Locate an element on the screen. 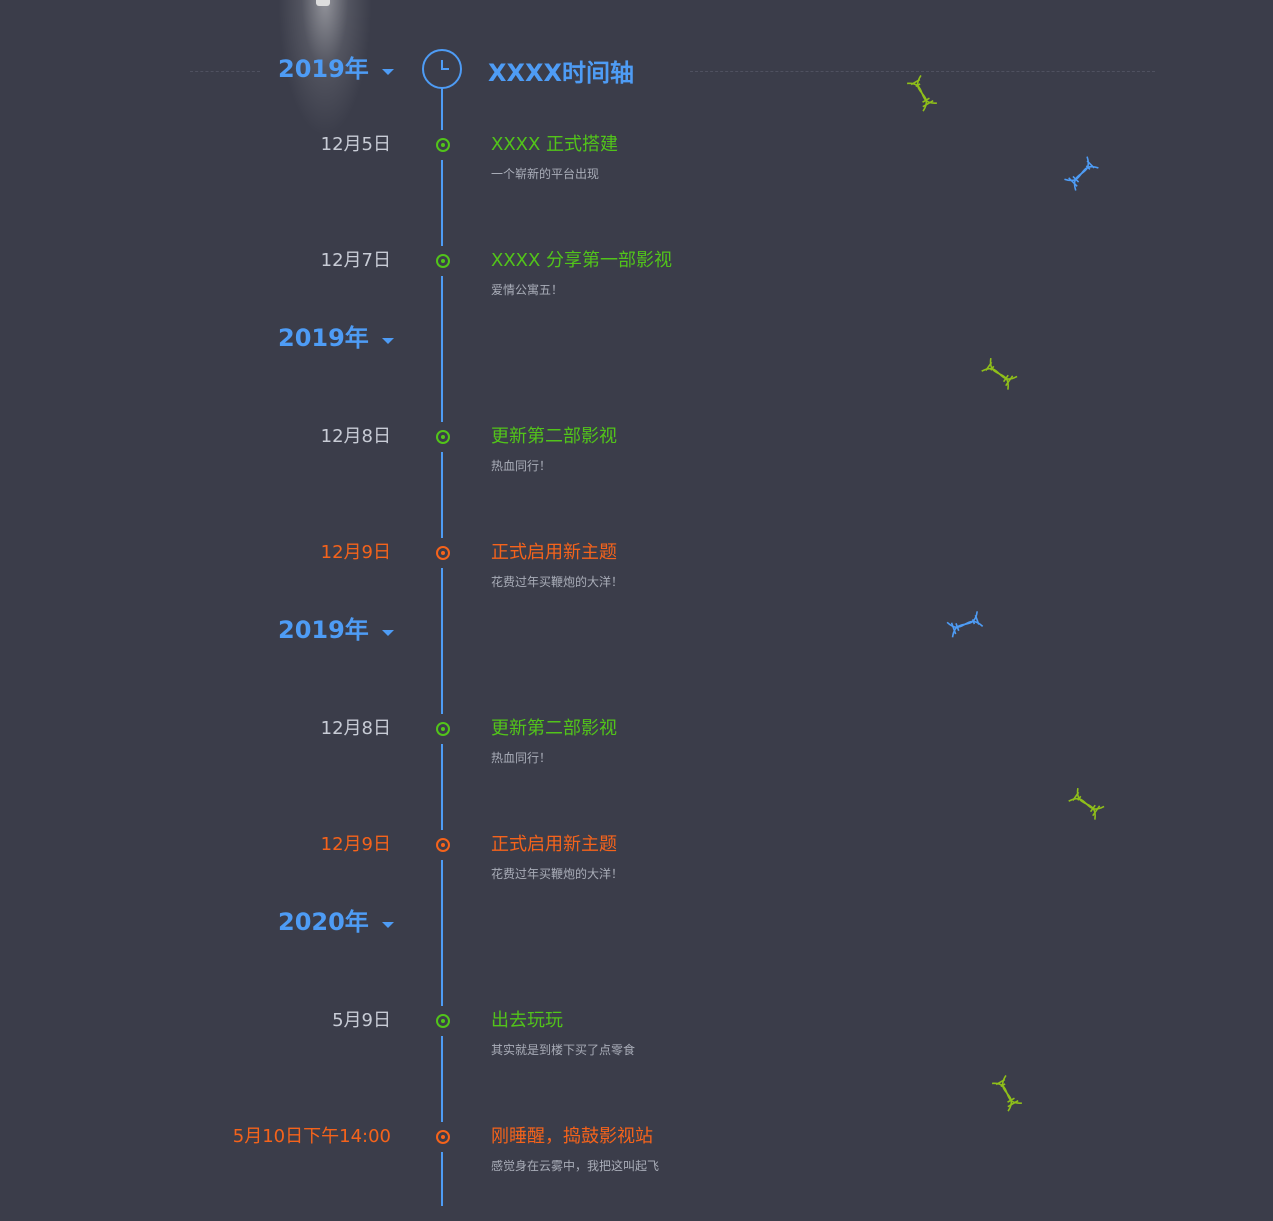 This screenshot has width=1273, height=1221. clock-icon is located at coordinates (442, 69).